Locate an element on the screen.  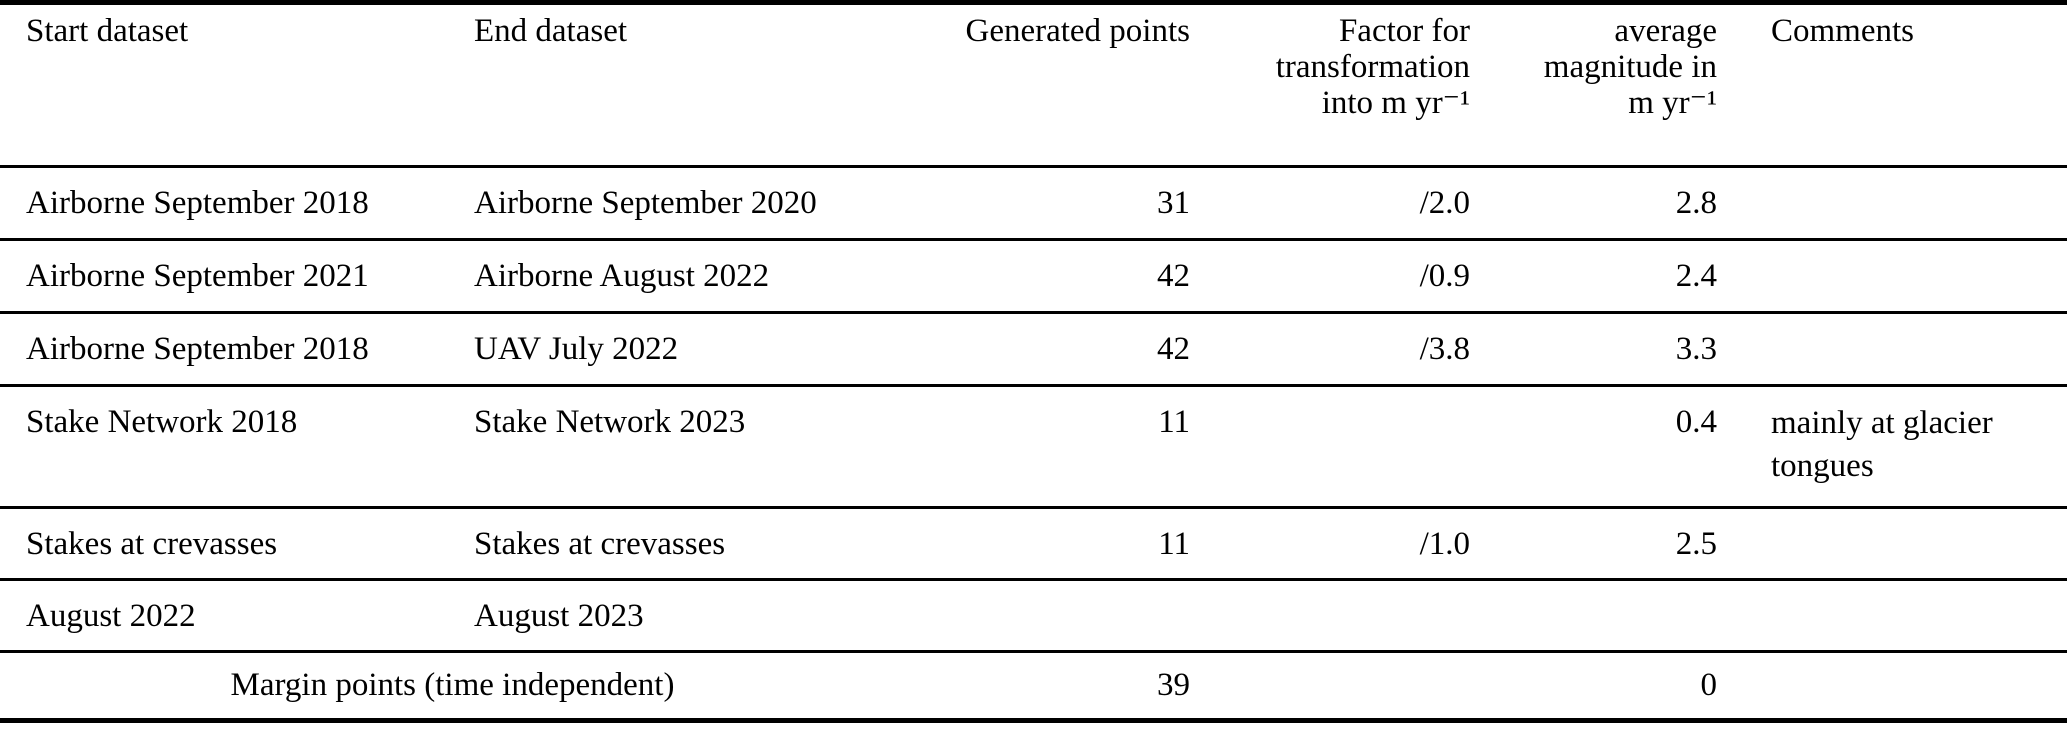
cell-end-dataset: UAV July 2022 is located at coordinates (689, 349).